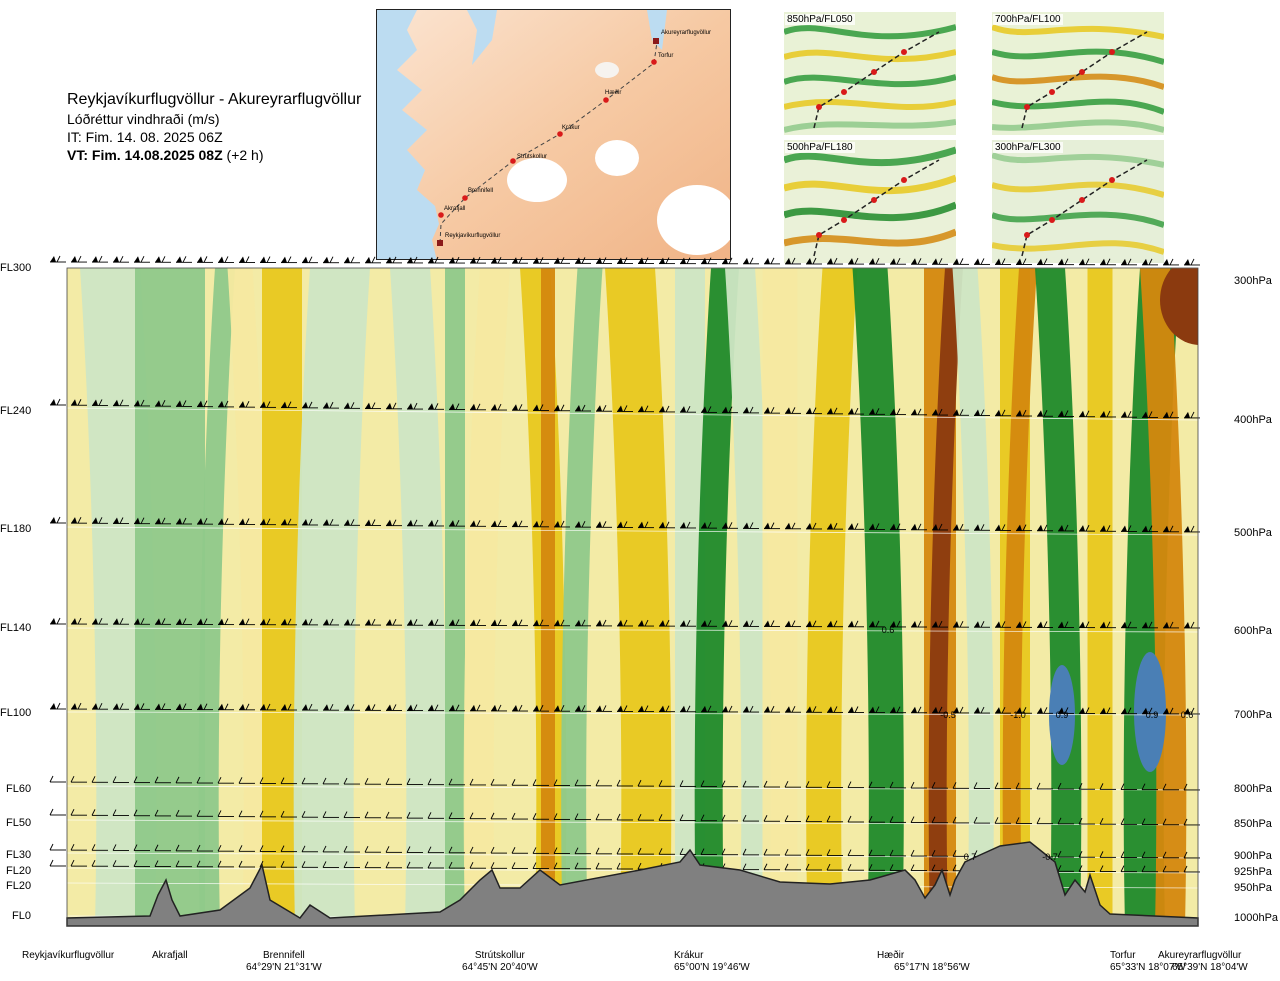  I want to click on parameter-label: Lóðréttur vindhraði (m/s), so click(143, 119).